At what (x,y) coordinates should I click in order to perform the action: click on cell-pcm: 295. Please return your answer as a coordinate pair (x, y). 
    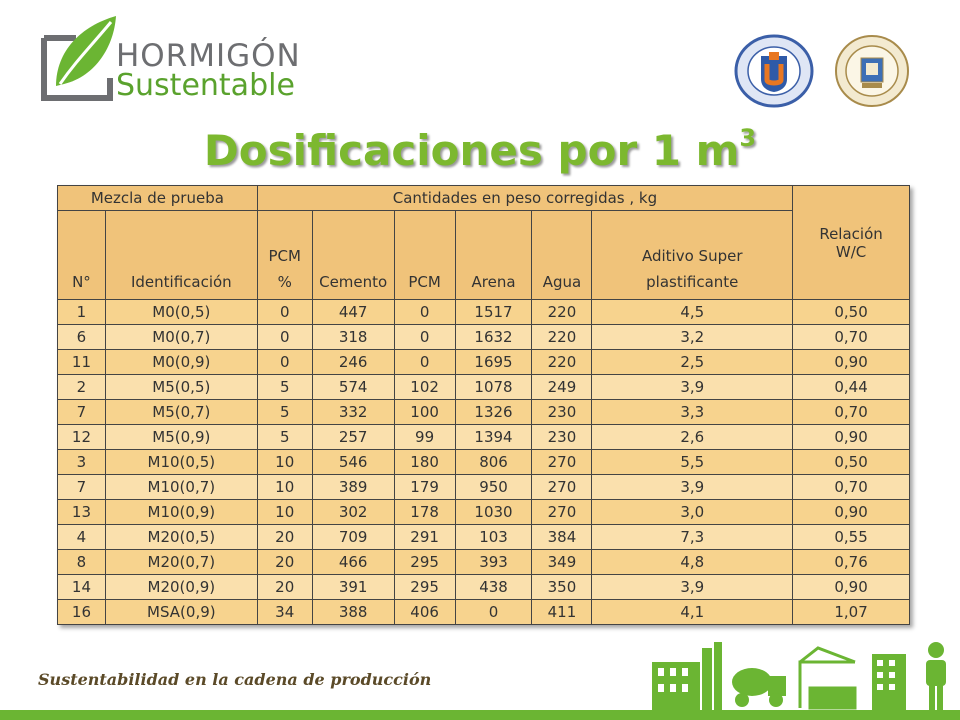
    Looking at the image, I should click on (424, 562).